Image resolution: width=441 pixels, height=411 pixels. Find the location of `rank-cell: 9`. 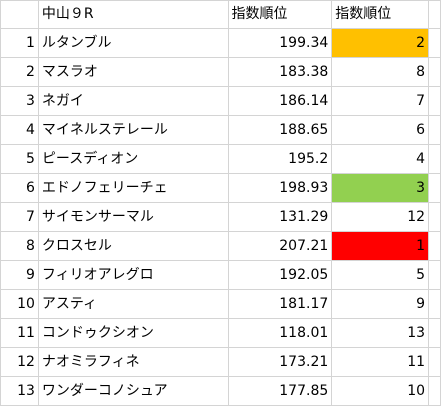

rank-cell: 9 is located at coordinates (380, 304).